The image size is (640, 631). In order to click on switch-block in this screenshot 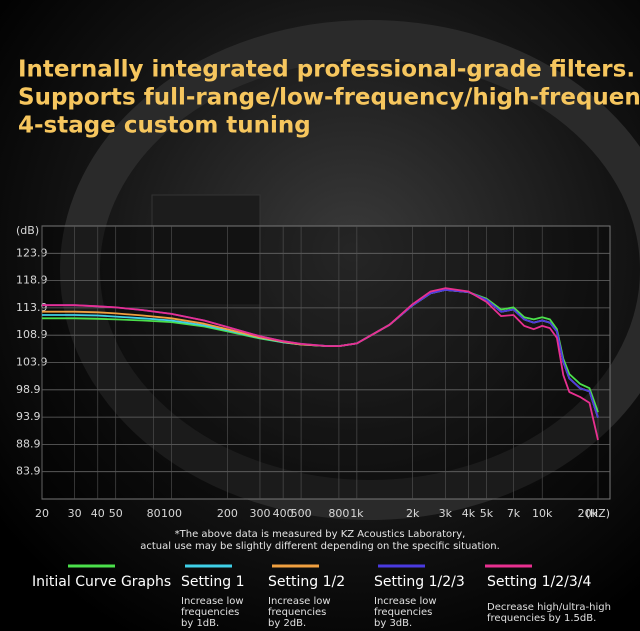, I will do `click(206, 250)`.